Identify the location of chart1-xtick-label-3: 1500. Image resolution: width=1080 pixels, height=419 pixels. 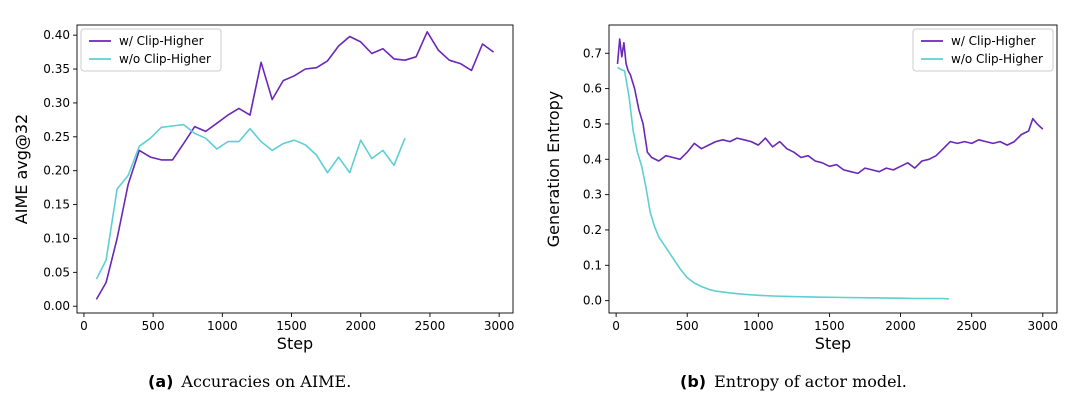
(829, 326).